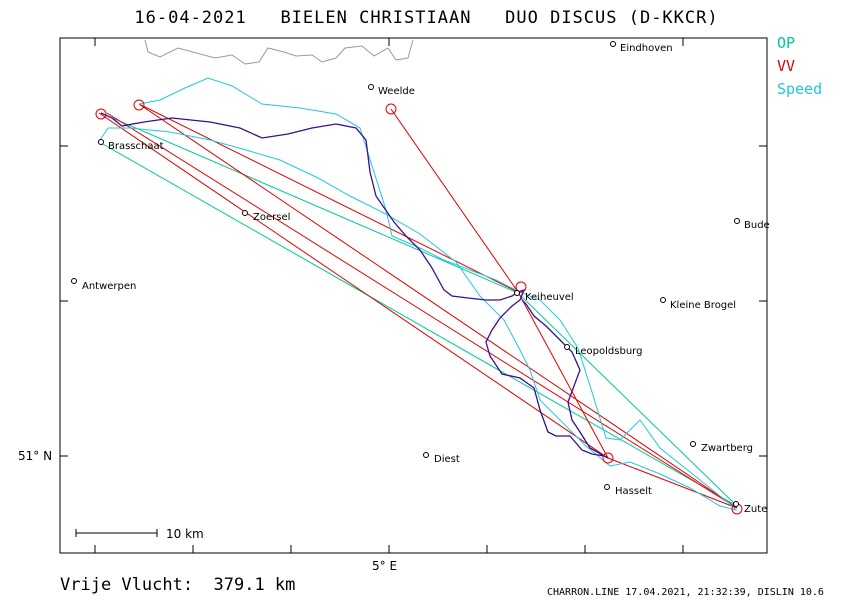 The image size is (853, 603). What do you see at coordinates (271, 217) in the screenshot?
I see `town-label-zoersel: Zoersel` at bounding box center [271, 217].